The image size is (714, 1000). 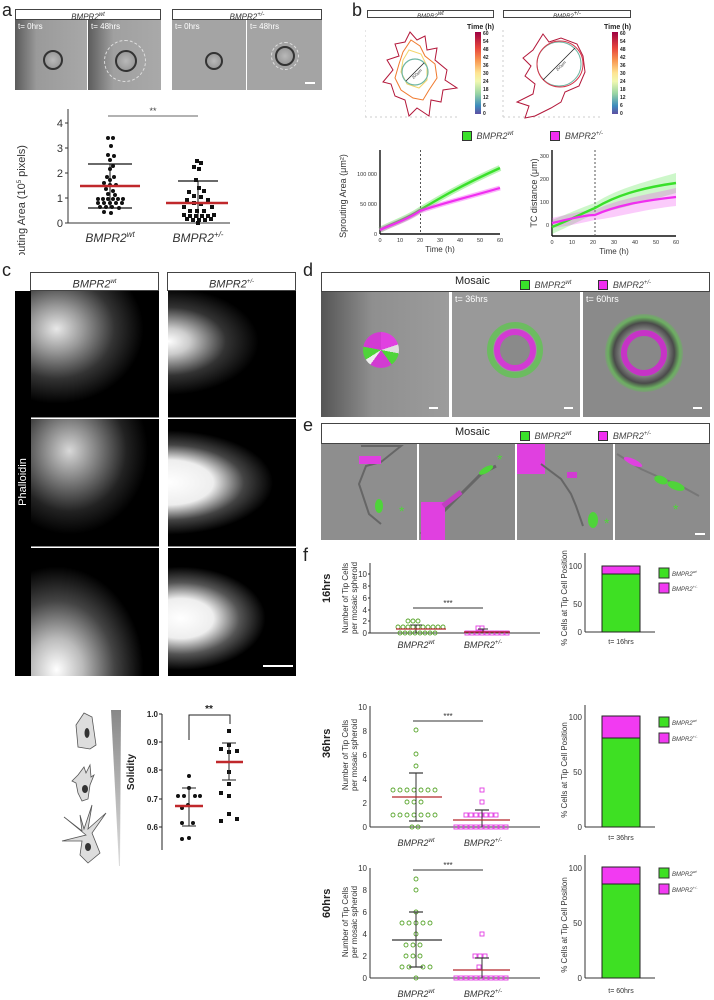 I want to click on micrograph-wt-48h: t= 48hrs, so click(x=124, y=55).